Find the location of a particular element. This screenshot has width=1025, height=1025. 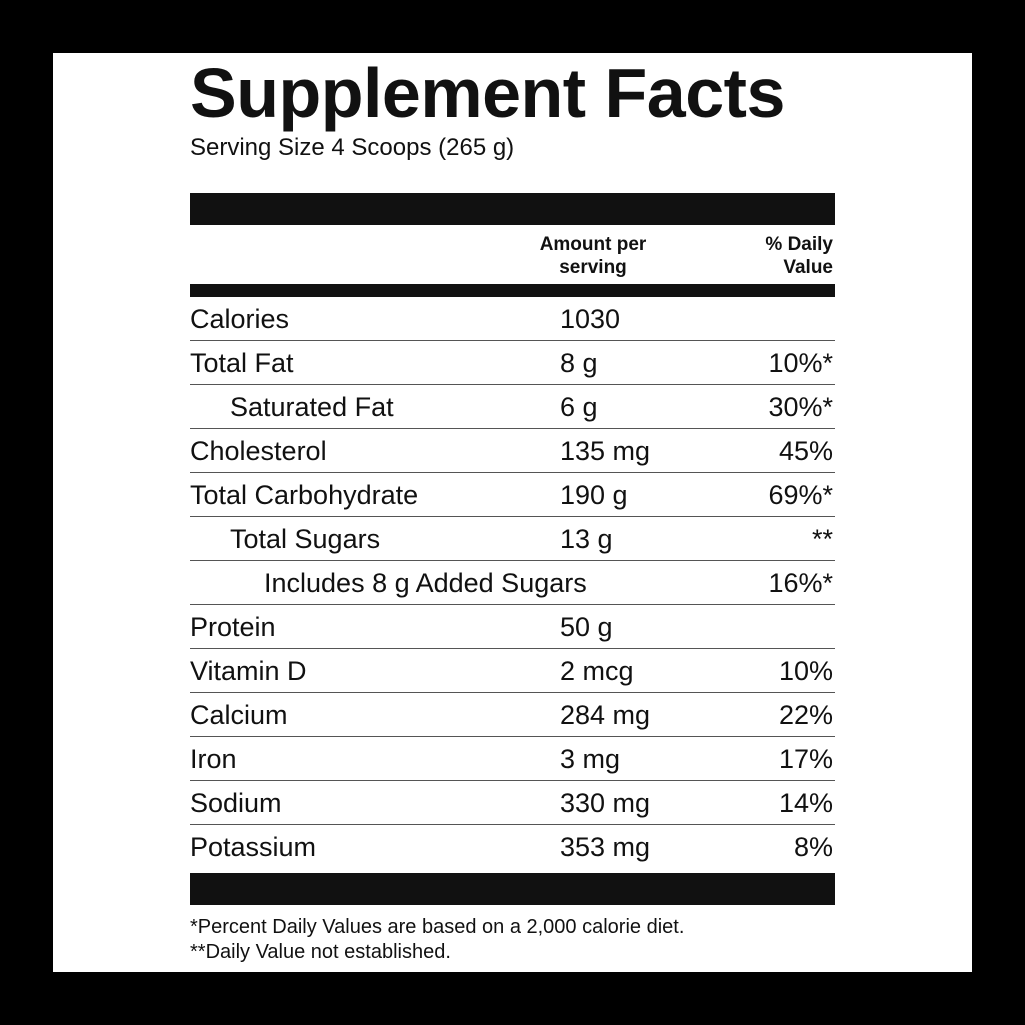

nutrient-row: Calories 1030 is located at coordinates (512, 319).